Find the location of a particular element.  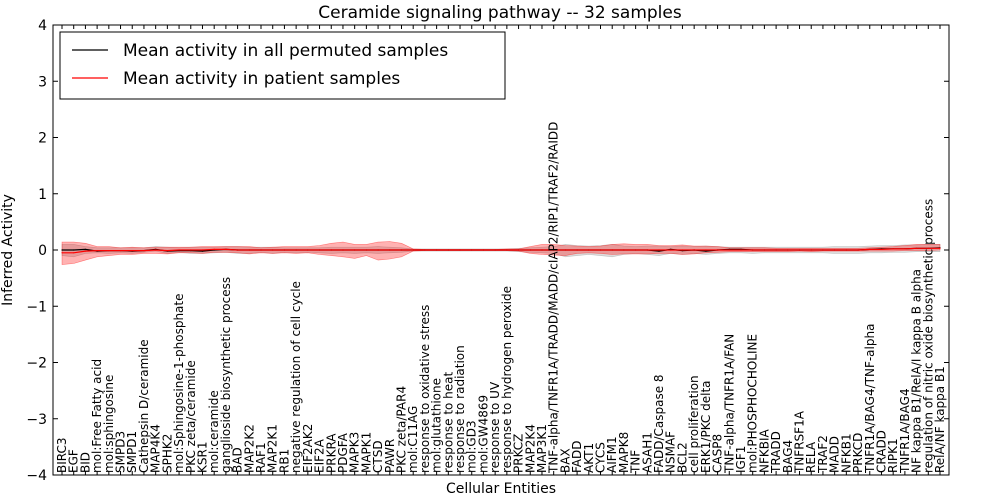

x-tick-label: mol:GW4869 is located at coordinates (483, 434).